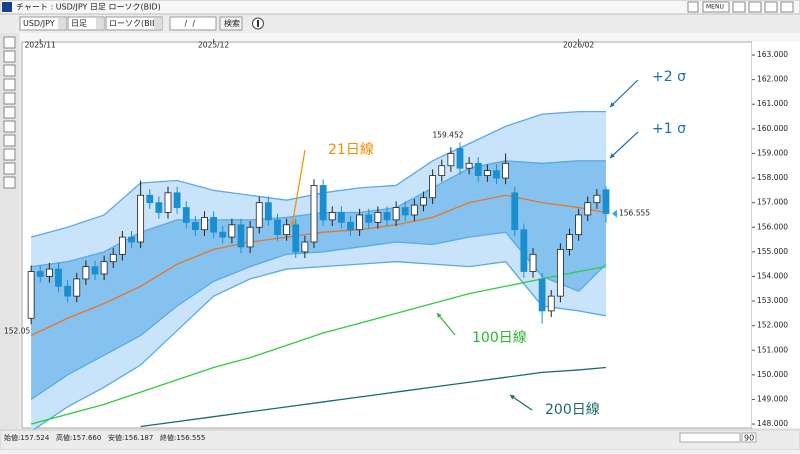  What do you see at coordinates (772, 349) in the screenshot?
I see `y-tick-label: 151.000` at bounding box center [772, 349].